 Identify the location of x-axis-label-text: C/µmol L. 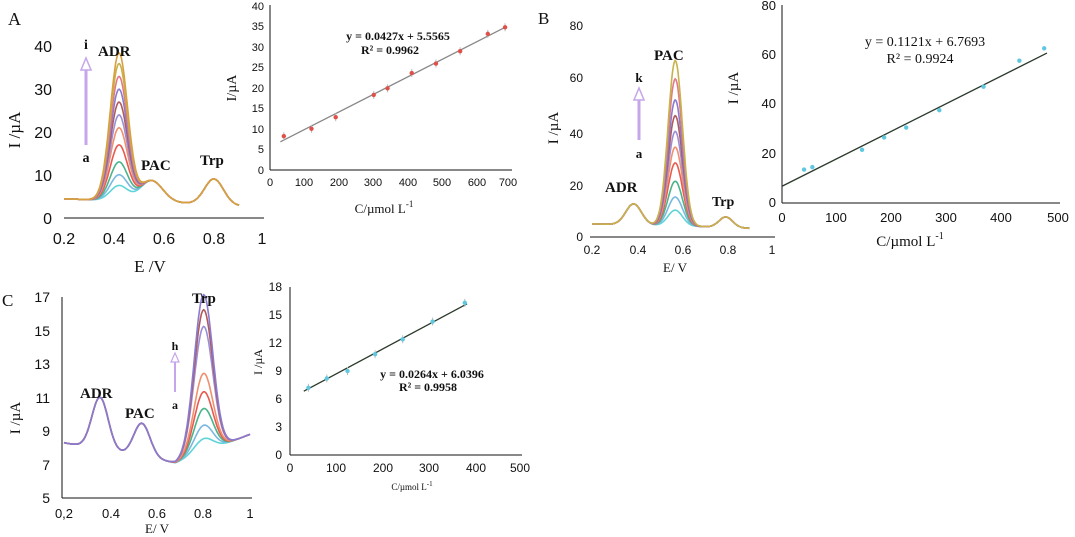
(905, 242).